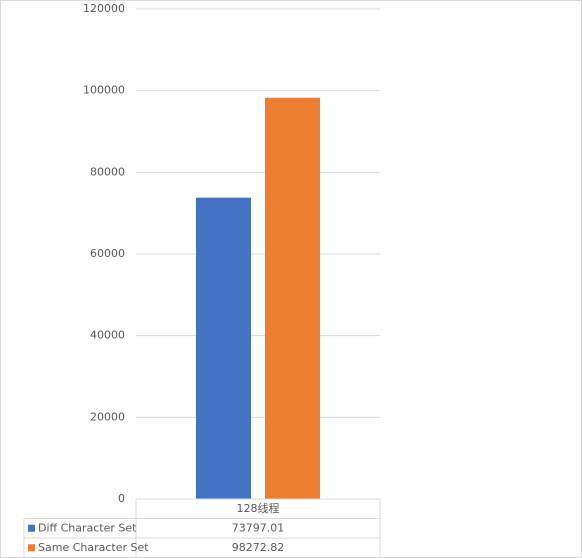 The image size is (582, 558). What do you see at coordinates (258, 527) in the screenshot?
I see `table-value: 73797.01` at bounding box center [258, 527].